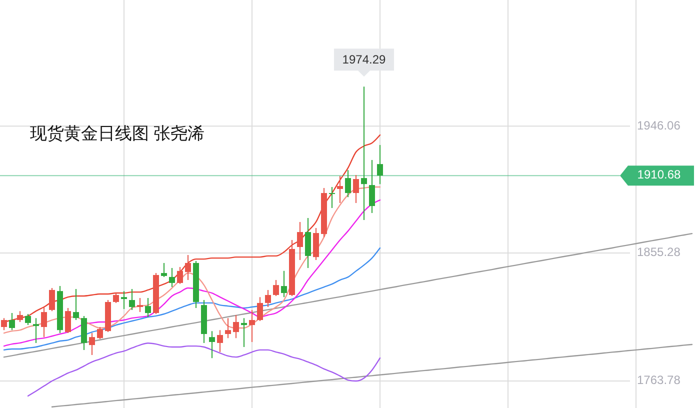 Image resolution: width=696 pixels, height=408 pixels. What do you see at coordinates (364, 59) in the screenshot?
I see `annotation: 1974.29` at bounding box center [364, 59].